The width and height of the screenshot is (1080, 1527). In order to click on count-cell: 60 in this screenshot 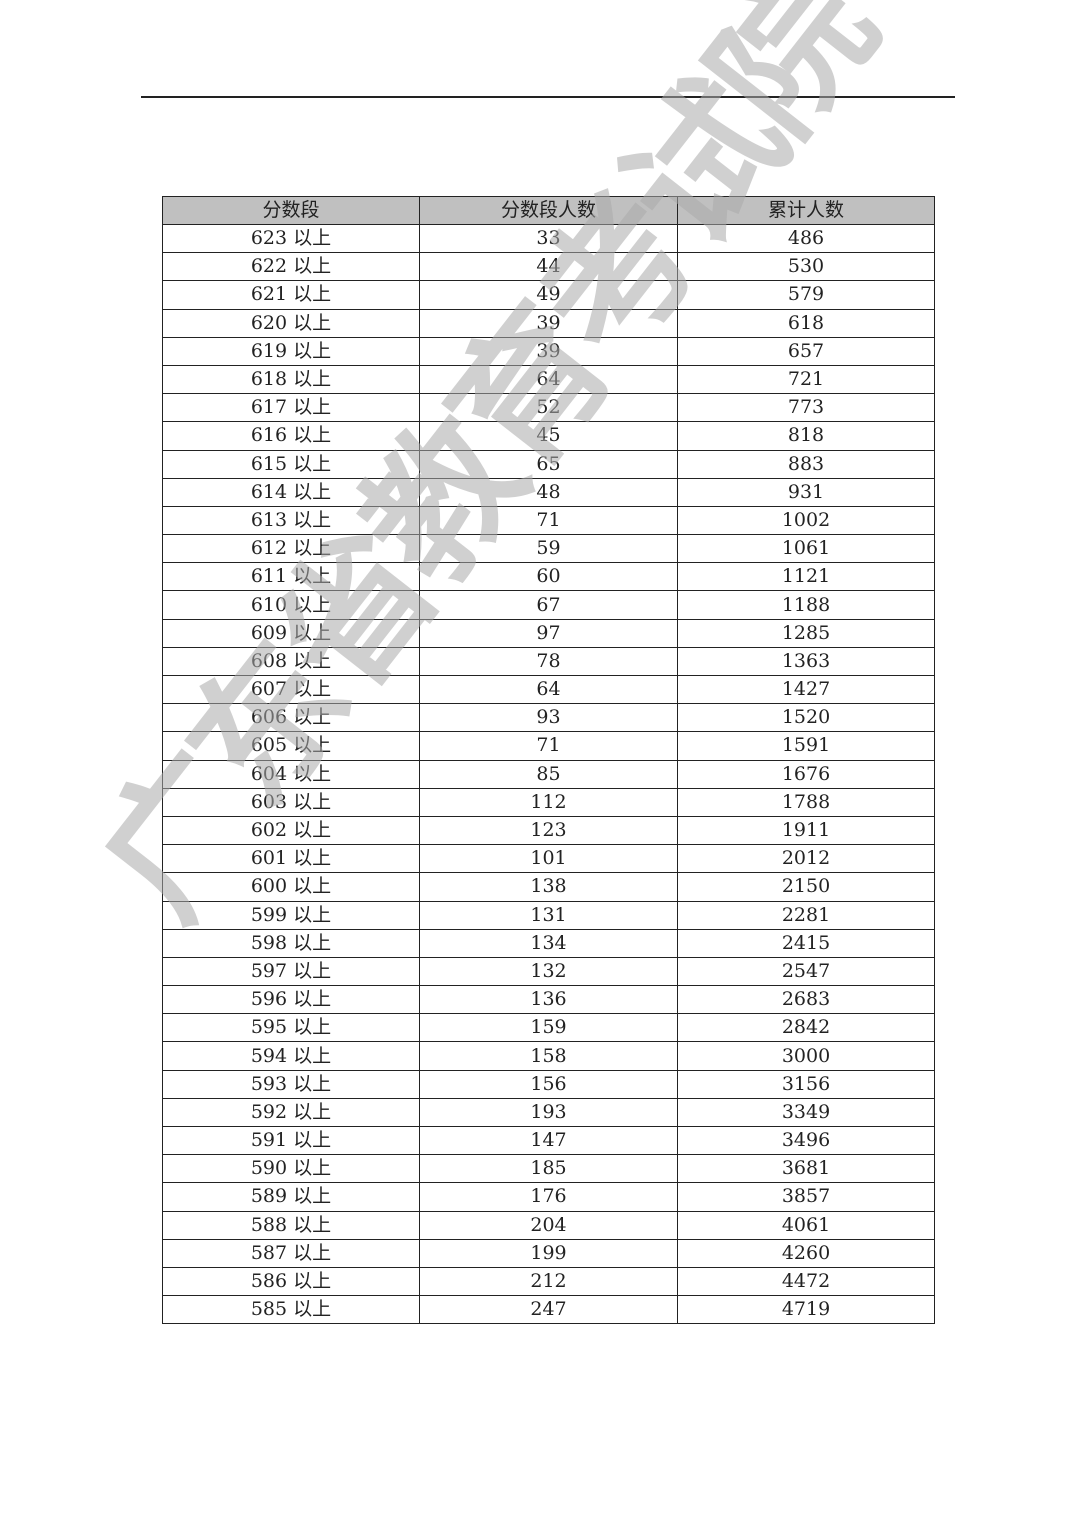, I will do `click(548, 577)`.